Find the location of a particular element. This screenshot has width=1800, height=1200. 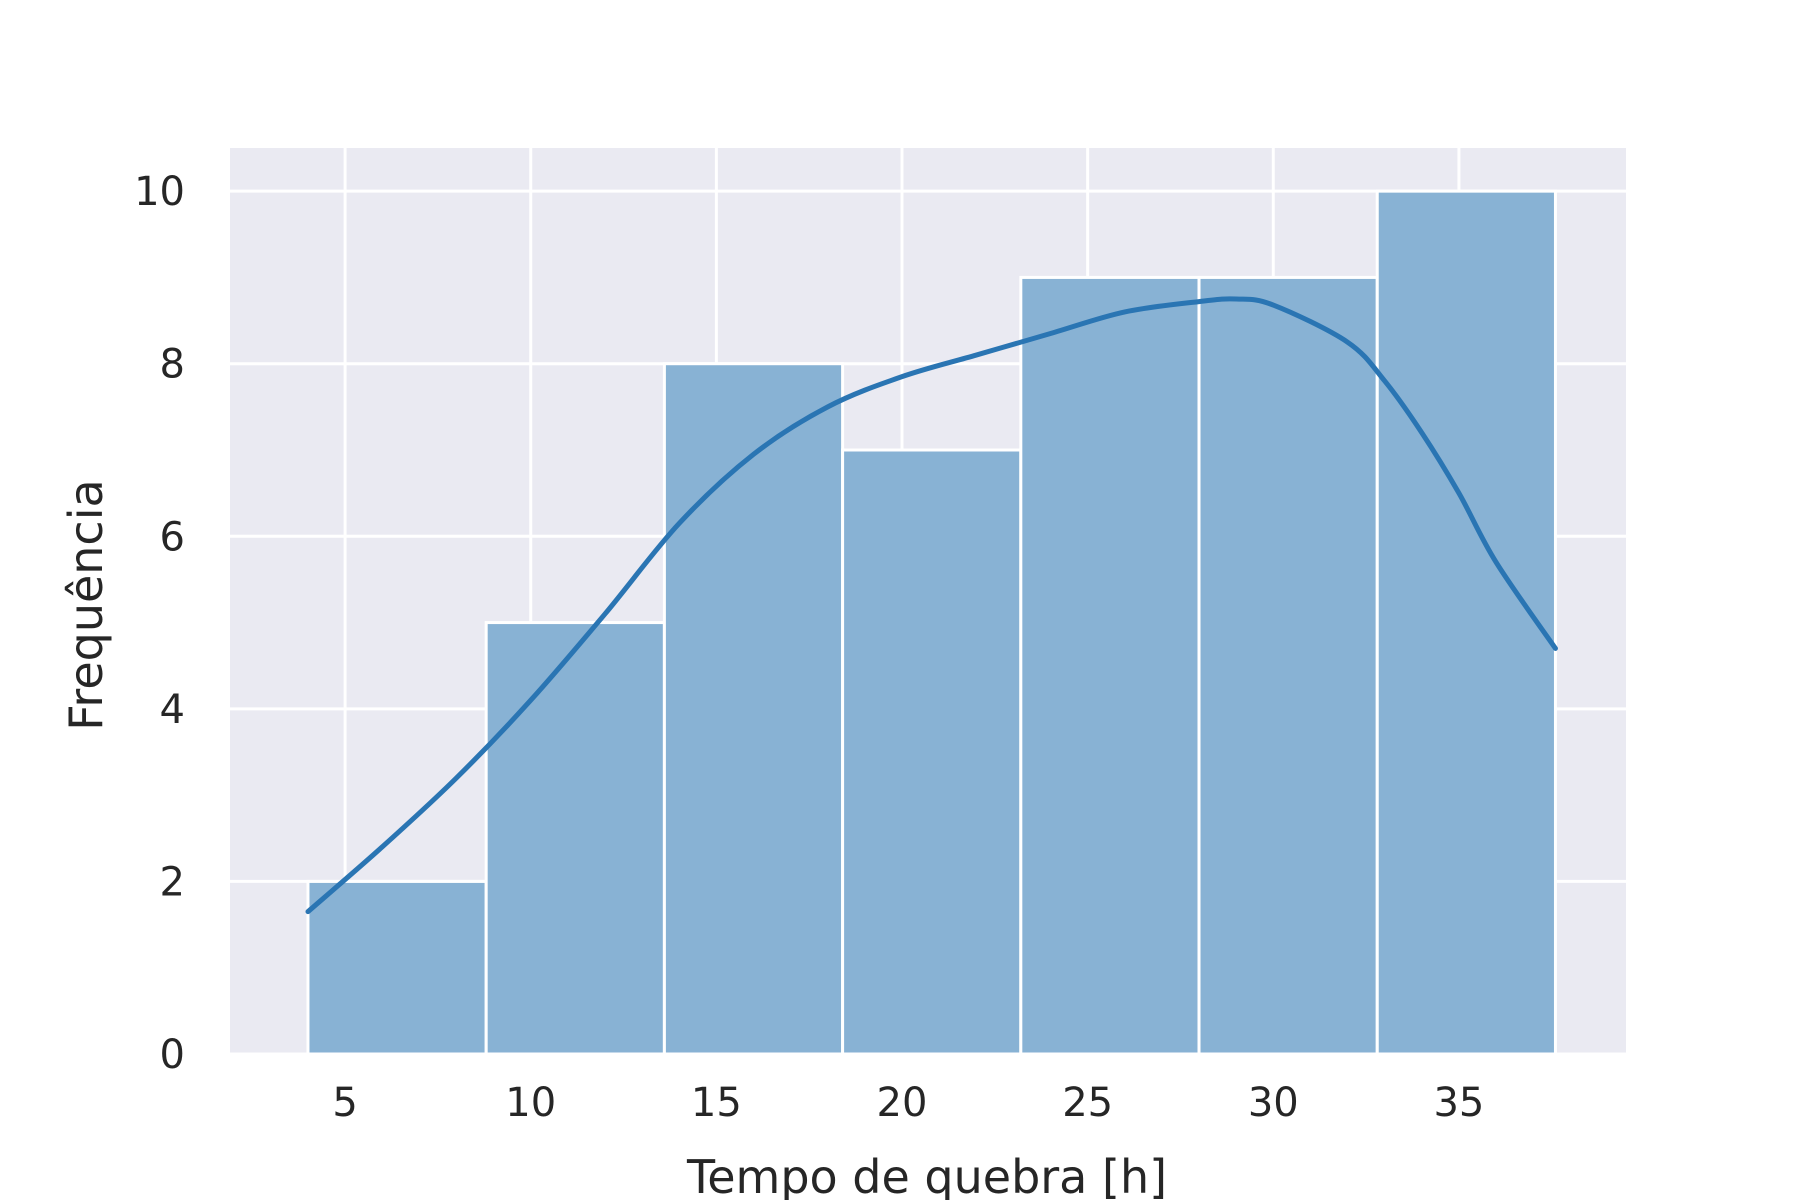

y-tick-label: 0 is located at coordinates (172, 1055).